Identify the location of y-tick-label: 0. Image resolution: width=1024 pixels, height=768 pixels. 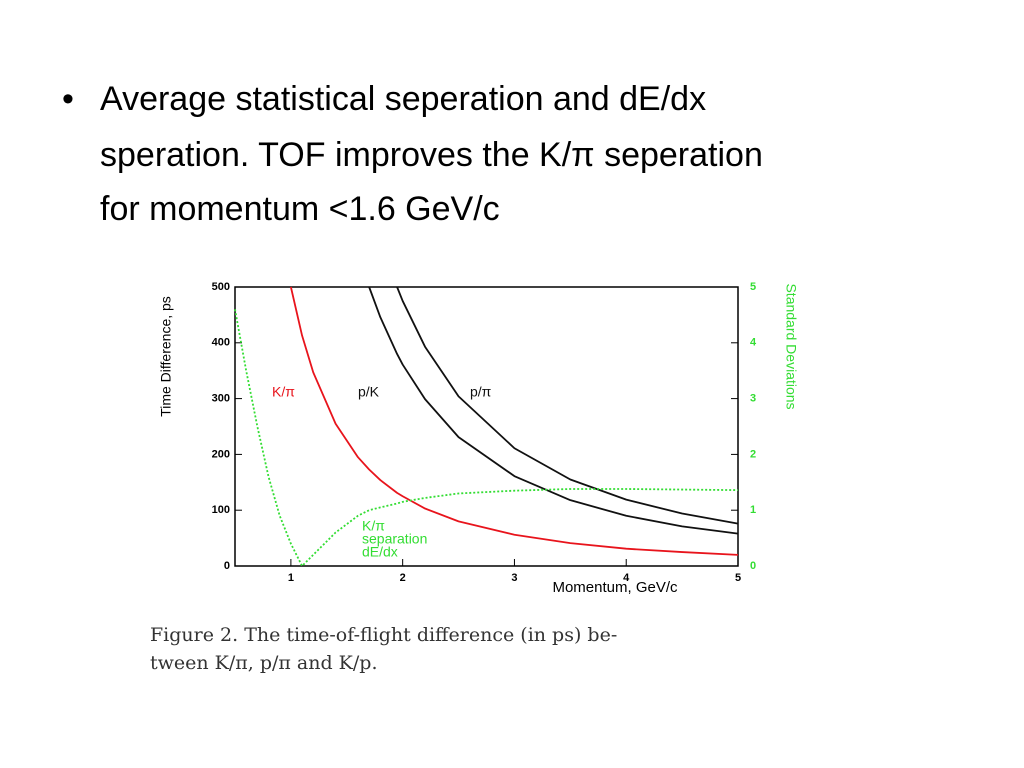
(227, 566).